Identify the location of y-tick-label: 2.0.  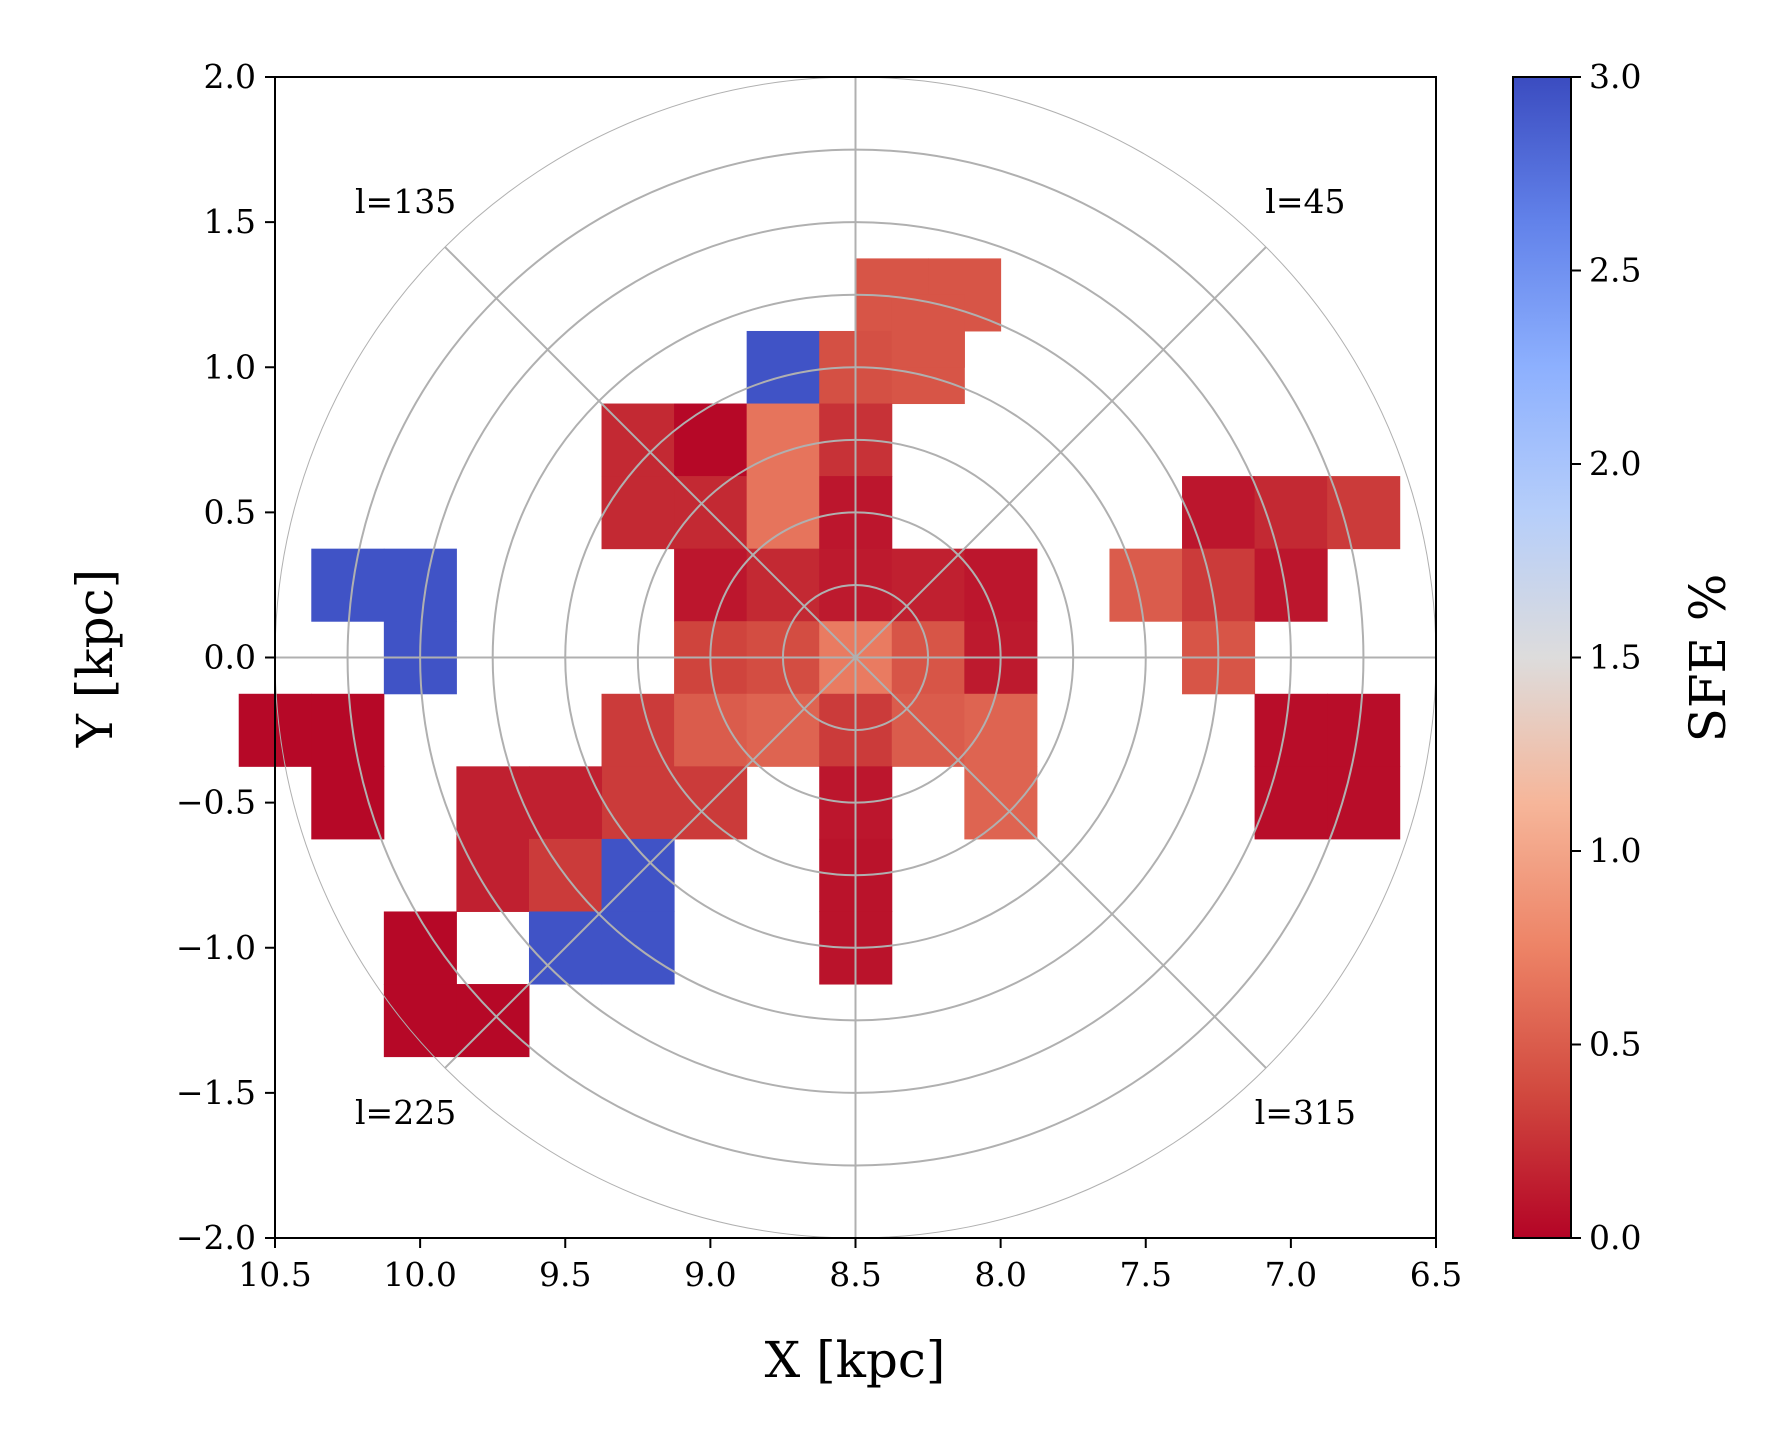
(230, 76).